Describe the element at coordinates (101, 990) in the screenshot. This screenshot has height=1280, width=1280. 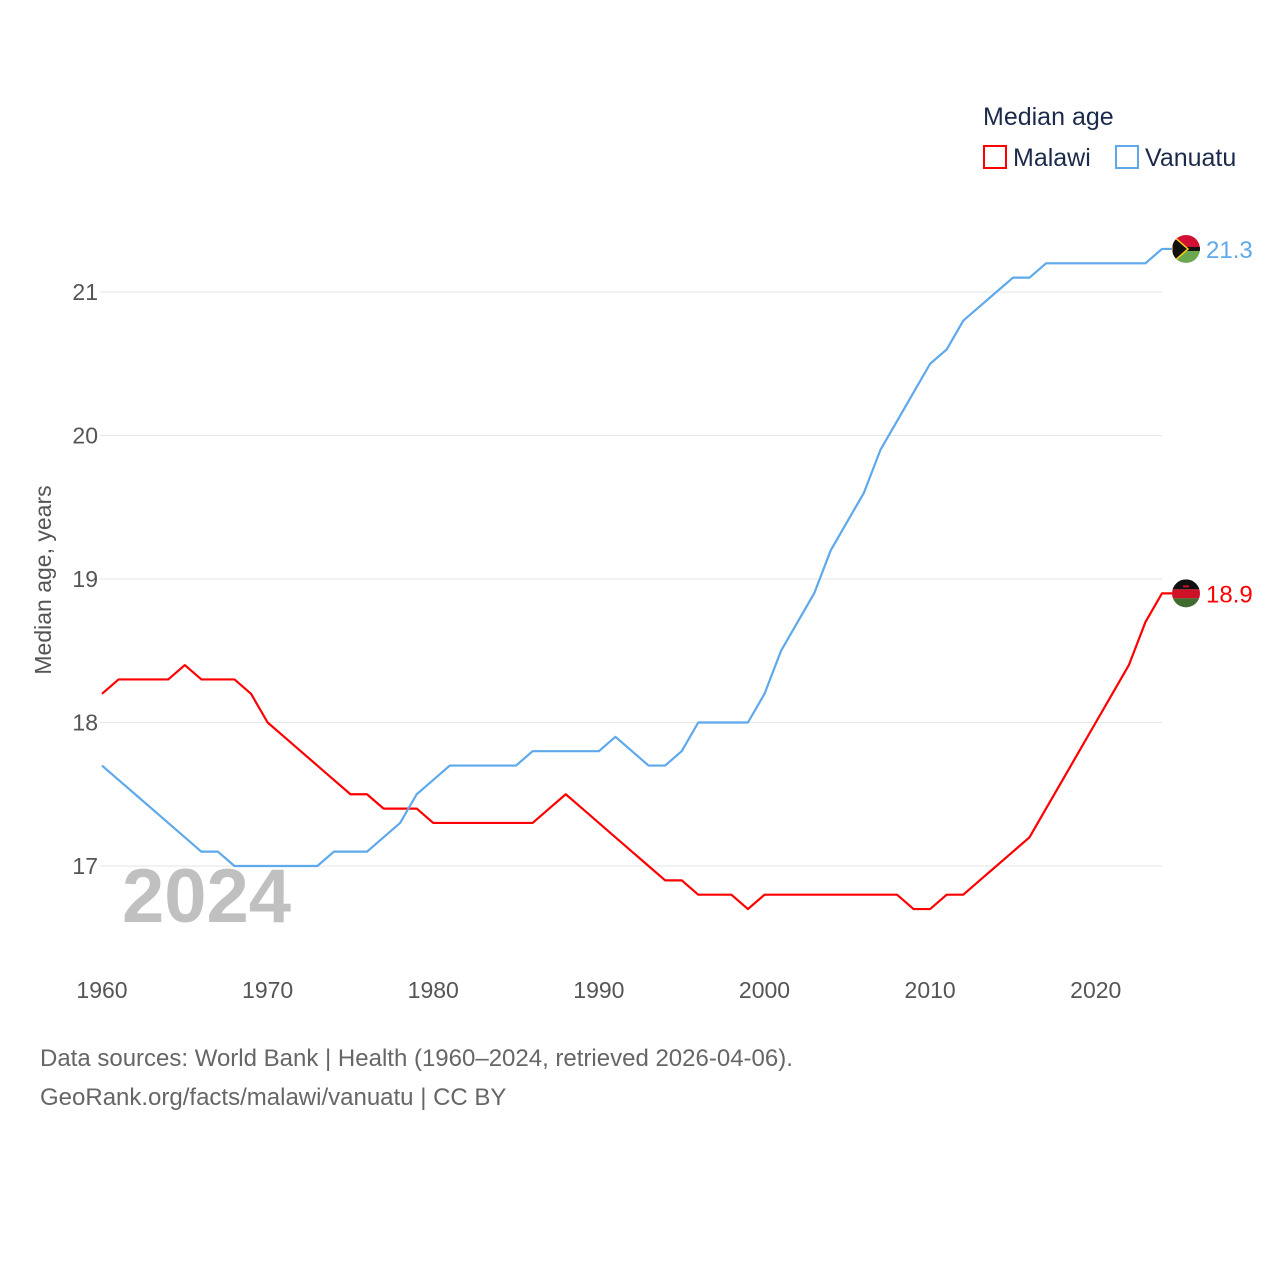
I see `x-tick-label: 1960` at that location.